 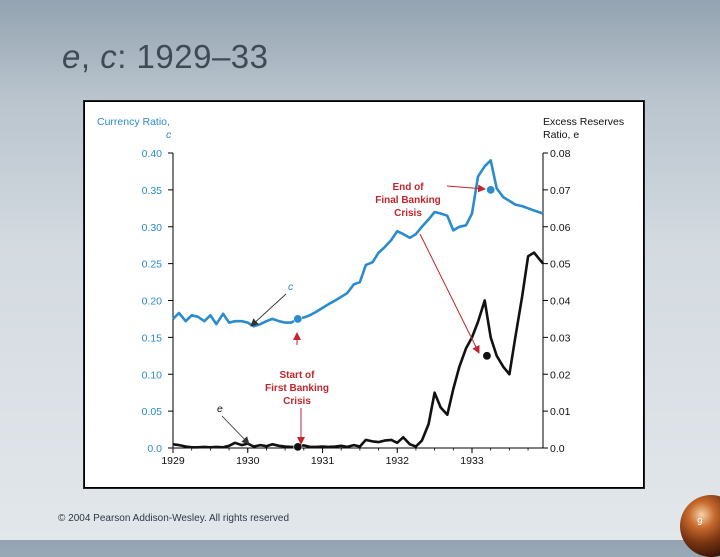 I want to click on right-axis-title: Excess Reserves, so click(x=583, y=122).